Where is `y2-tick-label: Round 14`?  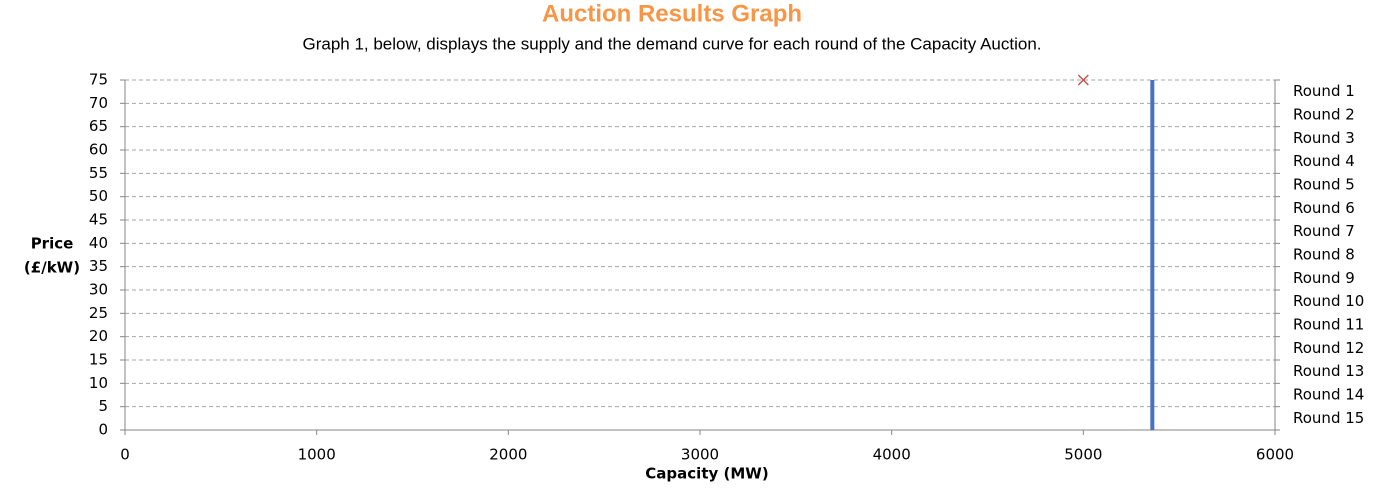
y2-tick-label: Round 14 is located at coordinates (1328, 395).